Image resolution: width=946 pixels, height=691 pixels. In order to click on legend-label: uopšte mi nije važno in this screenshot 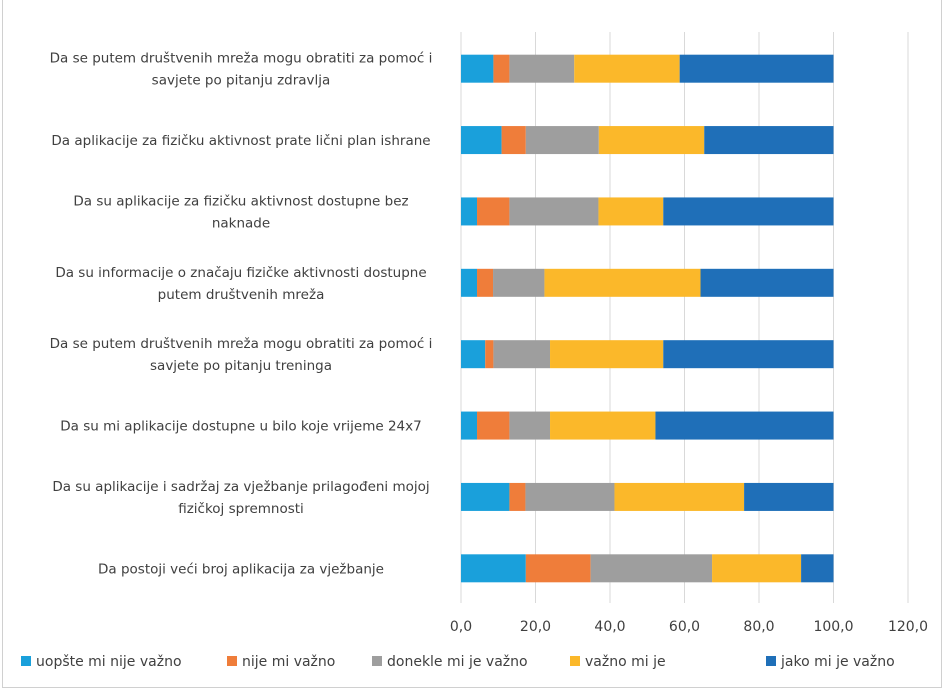, I will do `click(109, 662)`.